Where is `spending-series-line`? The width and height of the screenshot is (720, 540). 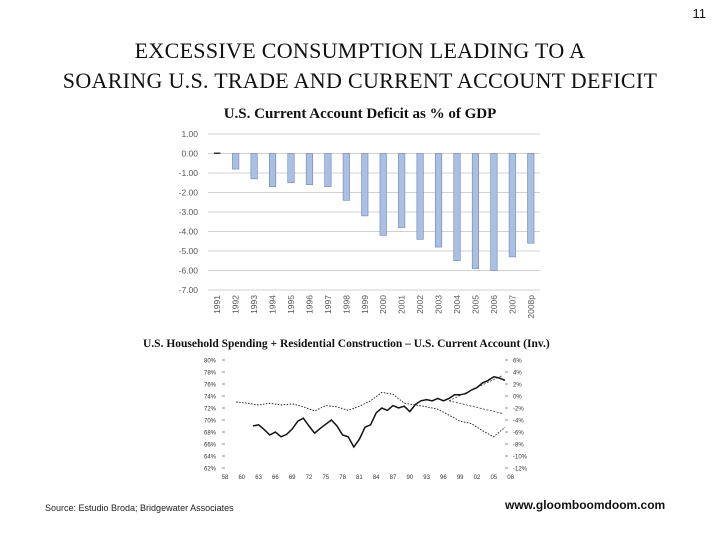 spending-series-line is located at coordinates (379, 412).